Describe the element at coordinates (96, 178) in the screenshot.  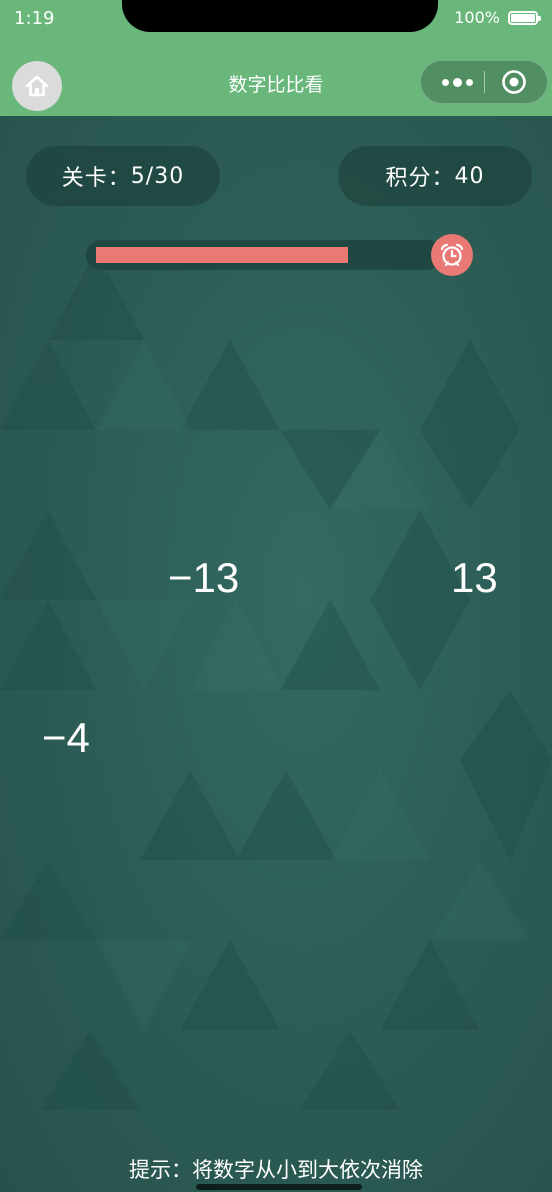
I see `level-label: 关卡：` at that location.